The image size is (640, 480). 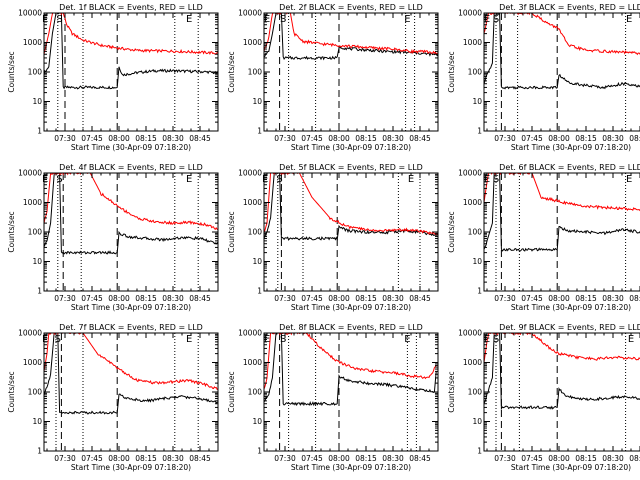 I want to click on chart-title: Det. 7f BLACK = Events, RED = LLD, so click(x=131, y=327).